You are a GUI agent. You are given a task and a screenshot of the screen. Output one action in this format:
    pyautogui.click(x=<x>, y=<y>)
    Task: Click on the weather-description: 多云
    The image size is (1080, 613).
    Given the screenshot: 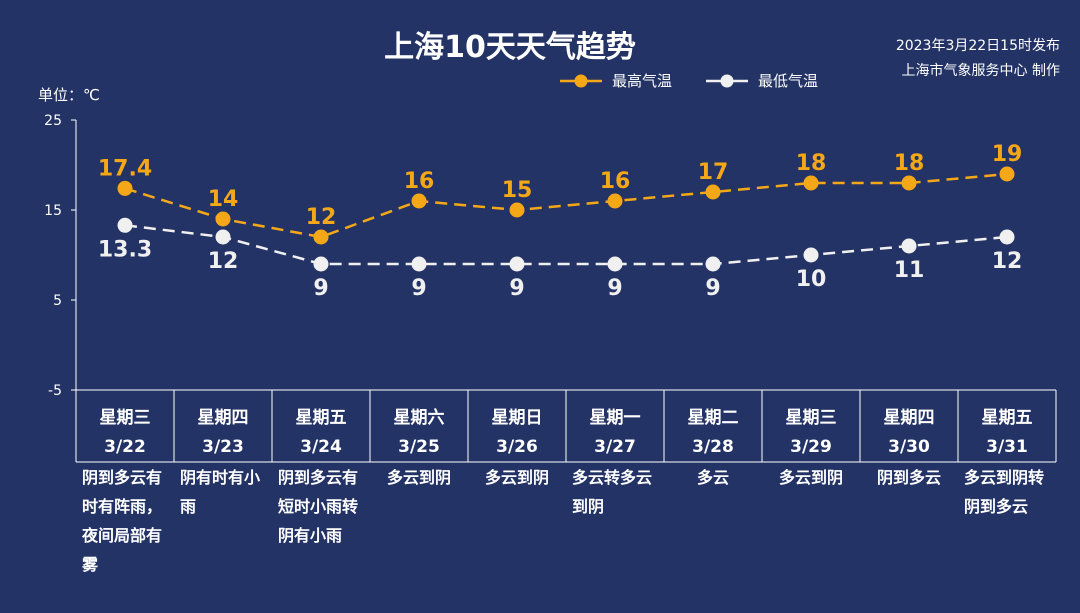 What is the action you would take?
    pyautogui.click(x=713, y=477)
    